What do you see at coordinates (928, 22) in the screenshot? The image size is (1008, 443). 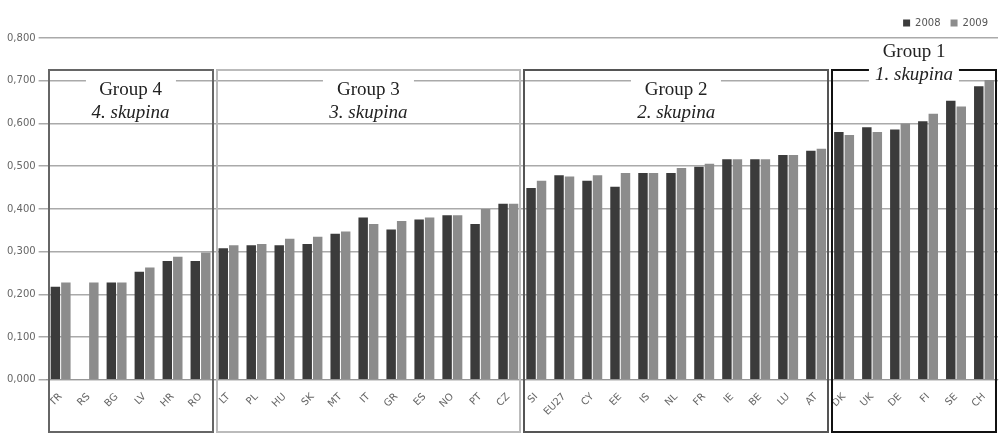 I see `legend-label: 2008` at bounding box center [928, 22].